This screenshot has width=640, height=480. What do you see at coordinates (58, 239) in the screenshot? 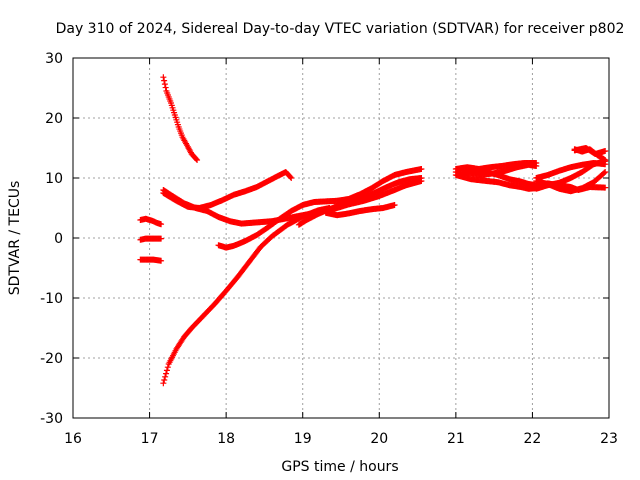
I see `y-tick-label: 0` at bounding box center [58, 239].